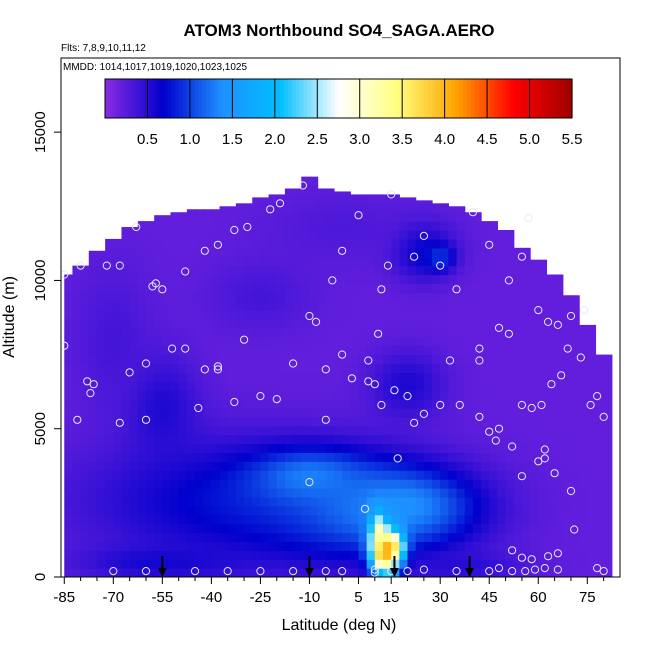  Describe the element at coordinates (162, 597) in the screenshot. I see `x-tick-label: -55` at that location.